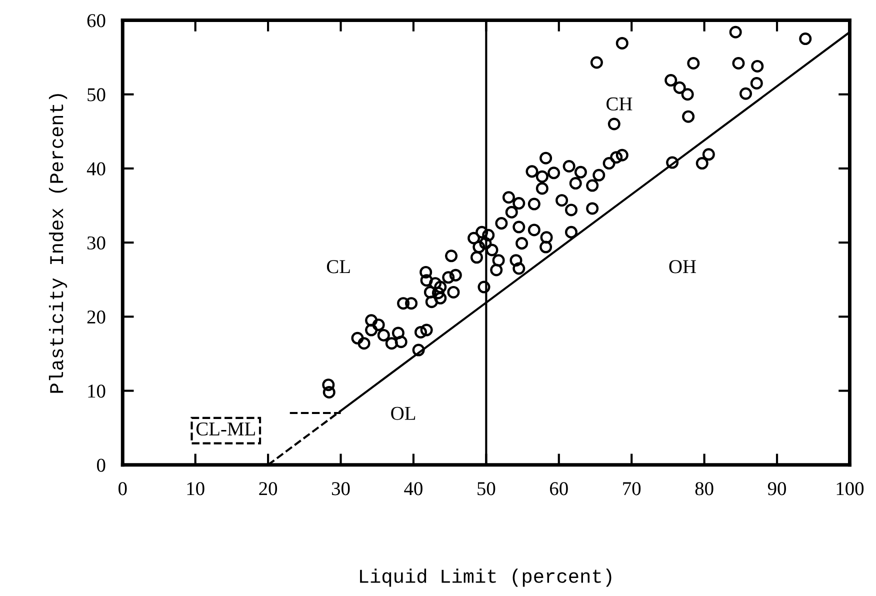 The image size is (876, 596). I want to click on x-tick-label: 0, so click(122, 489).